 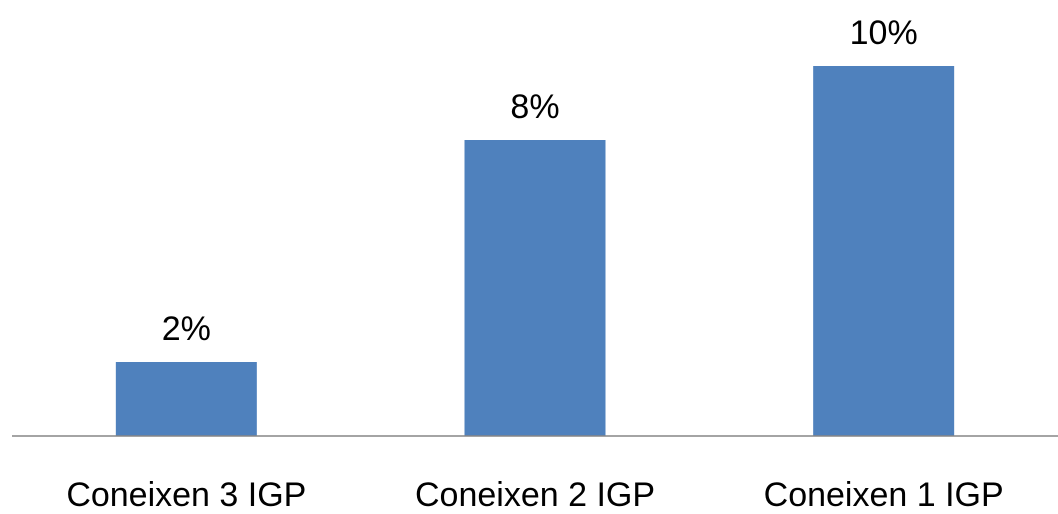 I want to click on x-tick-label-3: Coneixen 1 IGP, so click(x=884, y=492).